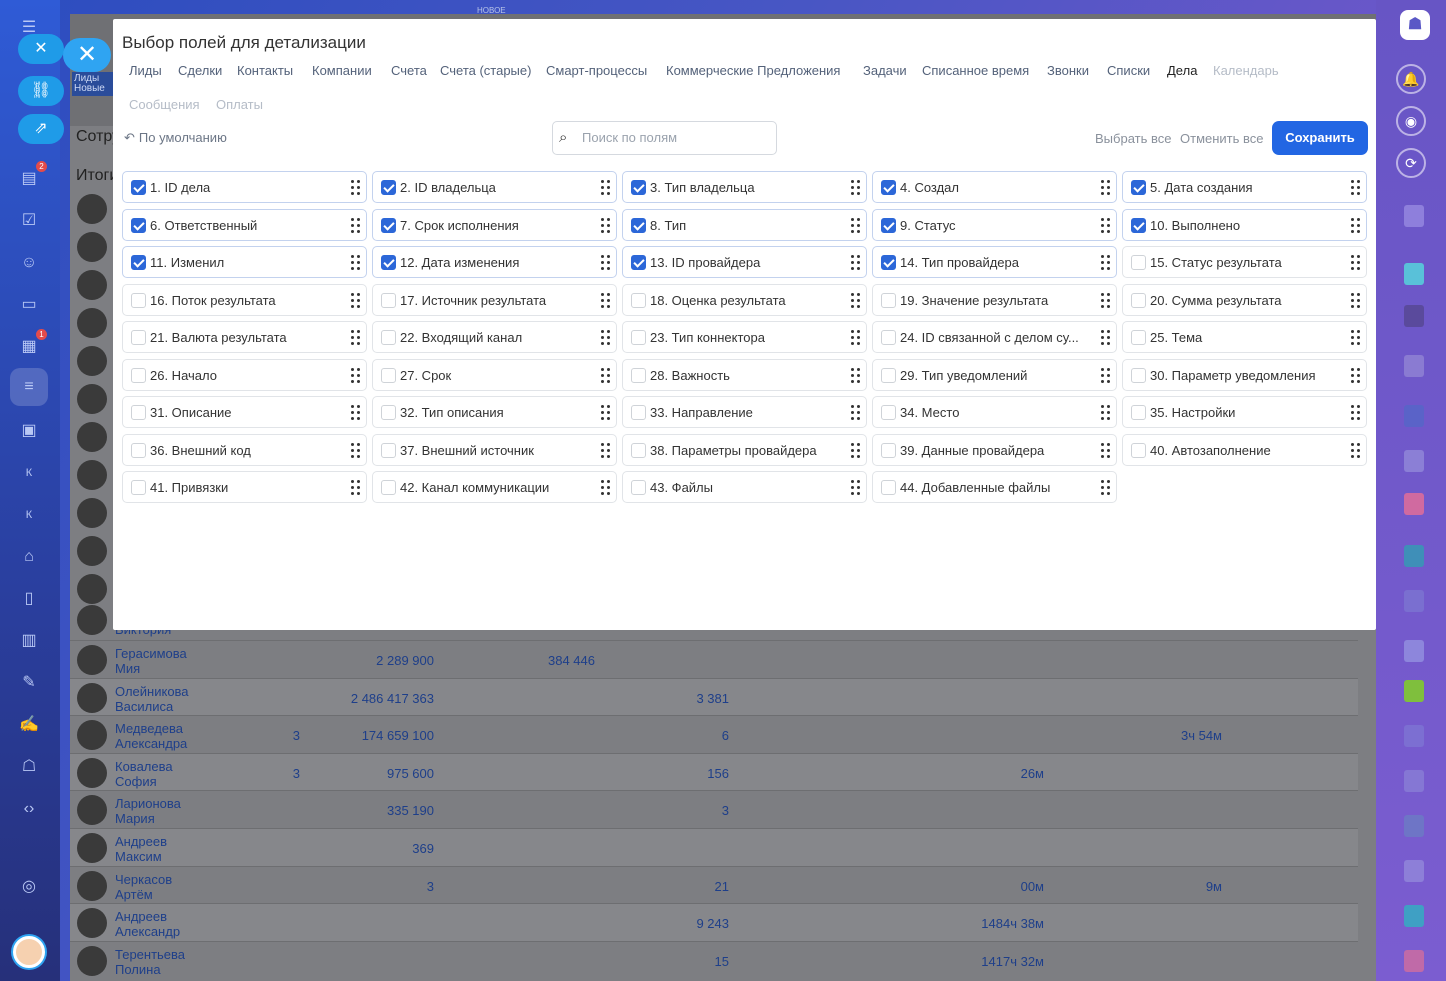  What do you see at coordinates (145, 70) in the screenshot?
I see `tab-1: Лиды` at bounding box center [145, 70].